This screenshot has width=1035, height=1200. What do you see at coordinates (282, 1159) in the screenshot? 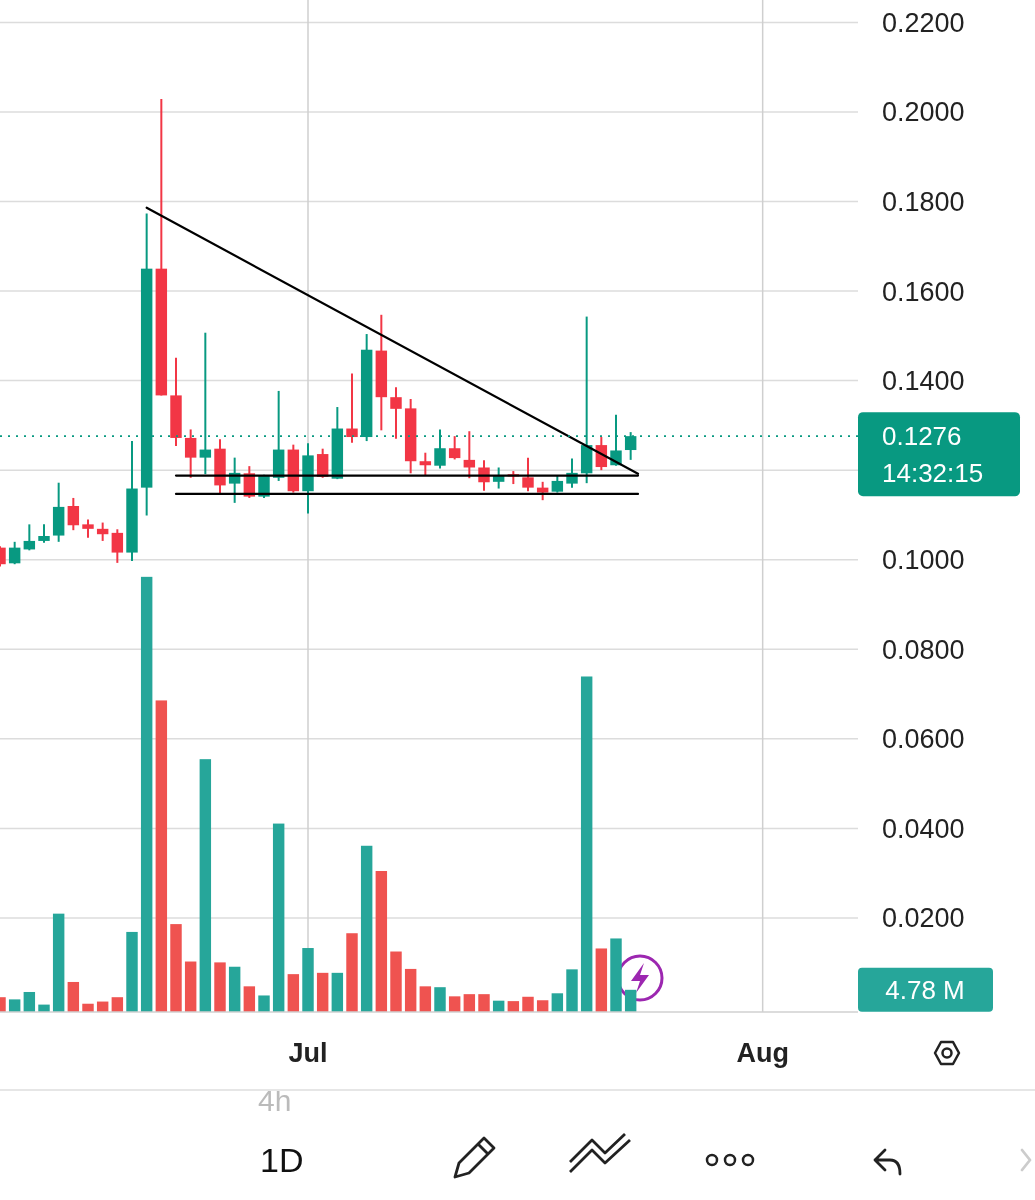
I see `text: 1D` at bounding box center [282, 1159].